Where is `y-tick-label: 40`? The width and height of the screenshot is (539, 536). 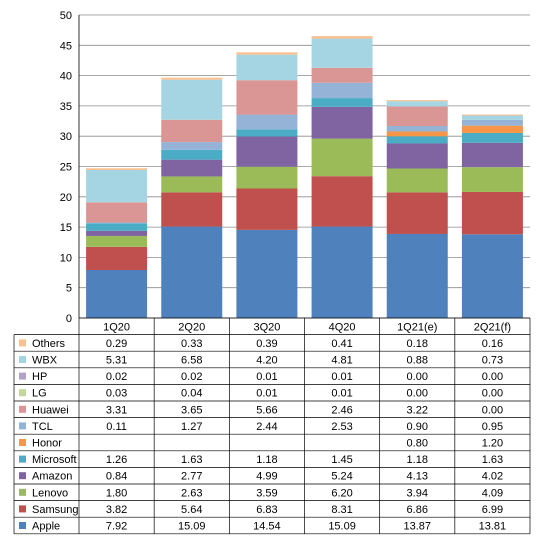
y-tick-label: 40 is located at coordinates (66, 77).